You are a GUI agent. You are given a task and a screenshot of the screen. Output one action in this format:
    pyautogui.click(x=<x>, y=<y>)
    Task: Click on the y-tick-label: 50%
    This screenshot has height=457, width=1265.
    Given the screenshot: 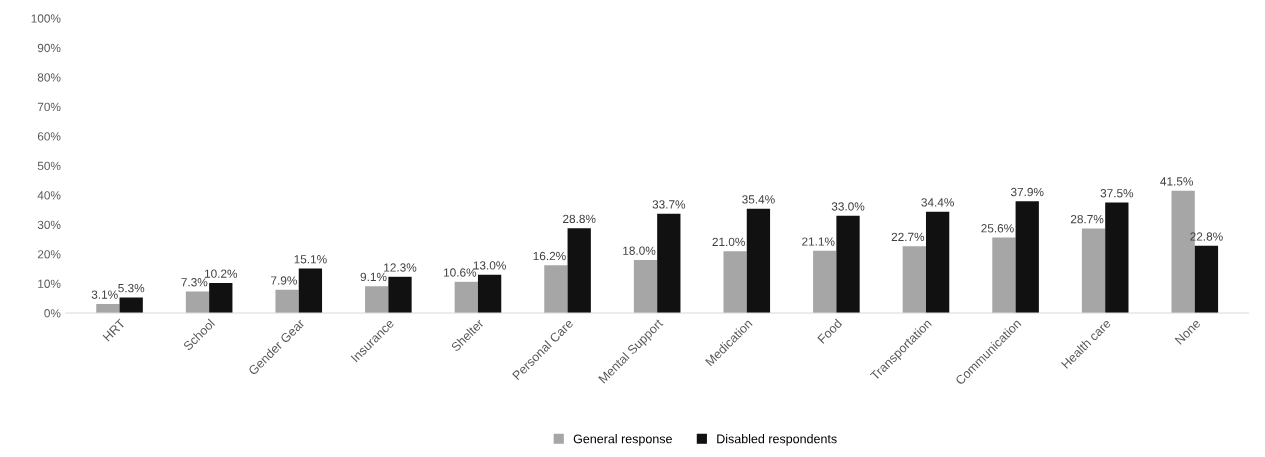 What is the action you would take?
    pyautogui.click(x=49, y=166)
    